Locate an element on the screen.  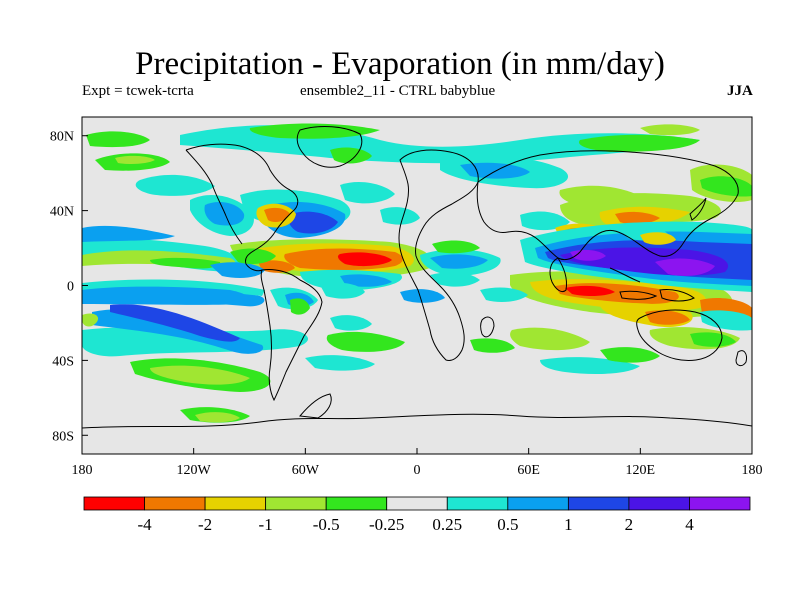
lat-tick-label: 40N is located at coordinates (62, 212).